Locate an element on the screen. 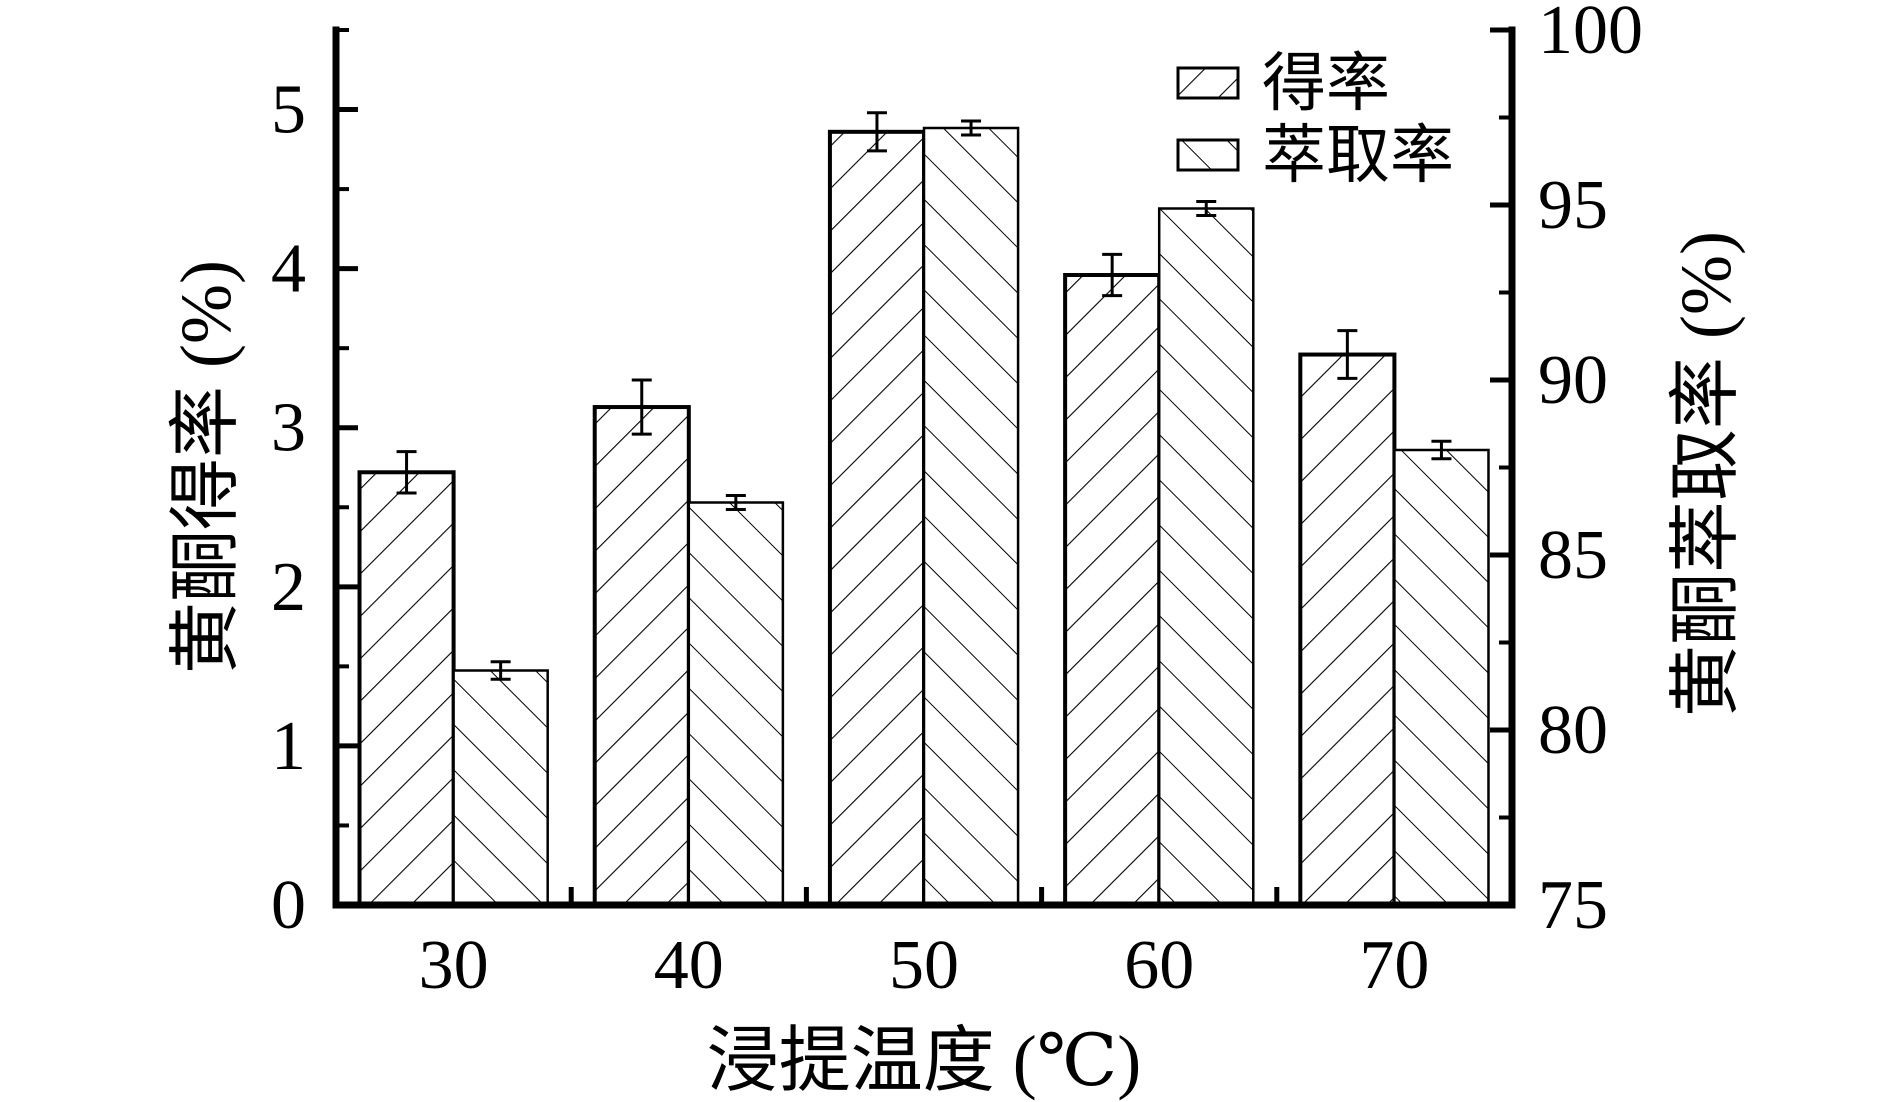 The height and width of the screenshot is (1102, 1890). x-tick-label-70: 70 is located at coordinates (1394, 965).